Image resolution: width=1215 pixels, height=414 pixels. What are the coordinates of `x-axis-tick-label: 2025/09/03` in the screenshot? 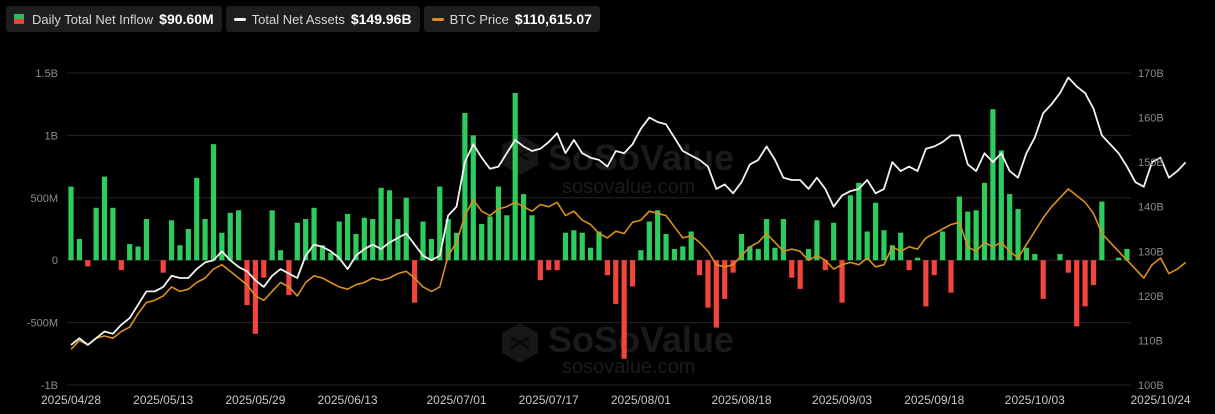 It's located at (842, 400).